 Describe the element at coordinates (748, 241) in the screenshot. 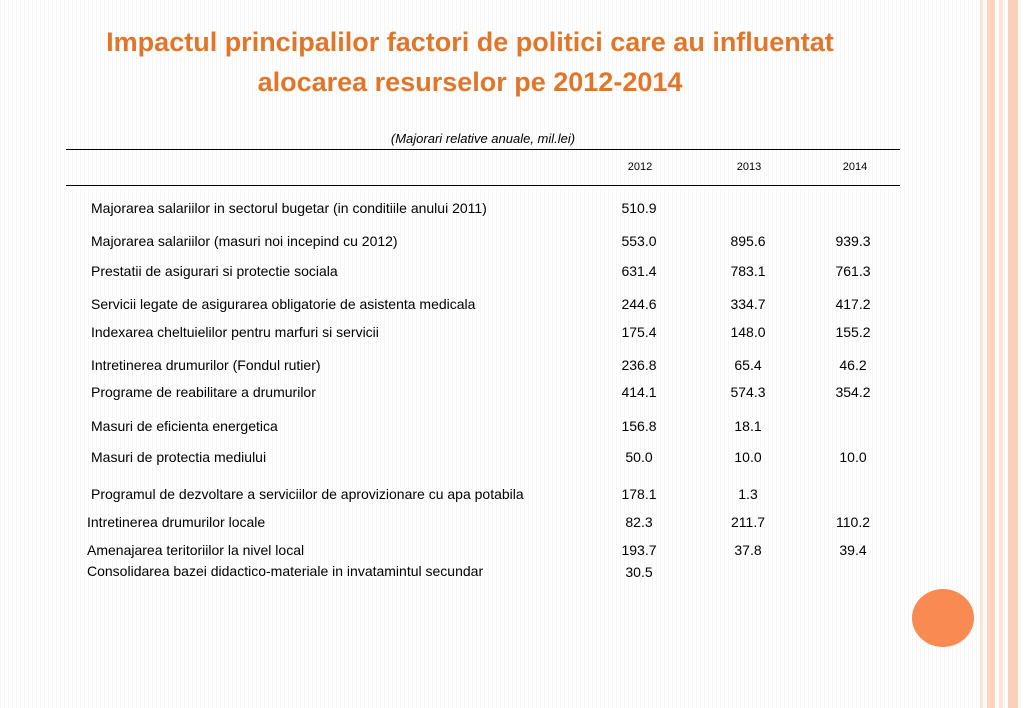

I see `value-2013: 895.6` at that location.